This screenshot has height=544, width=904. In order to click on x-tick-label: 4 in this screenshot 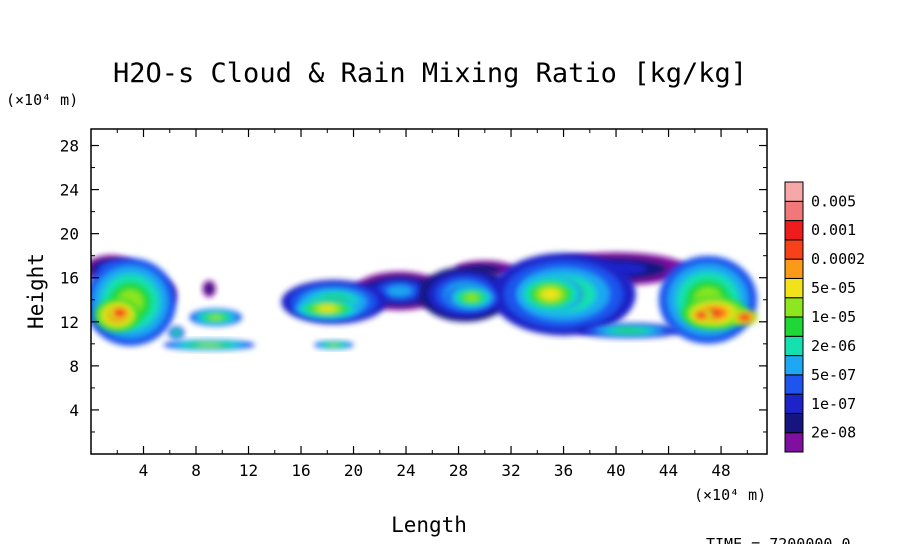, I will do `click(144, 470)`.